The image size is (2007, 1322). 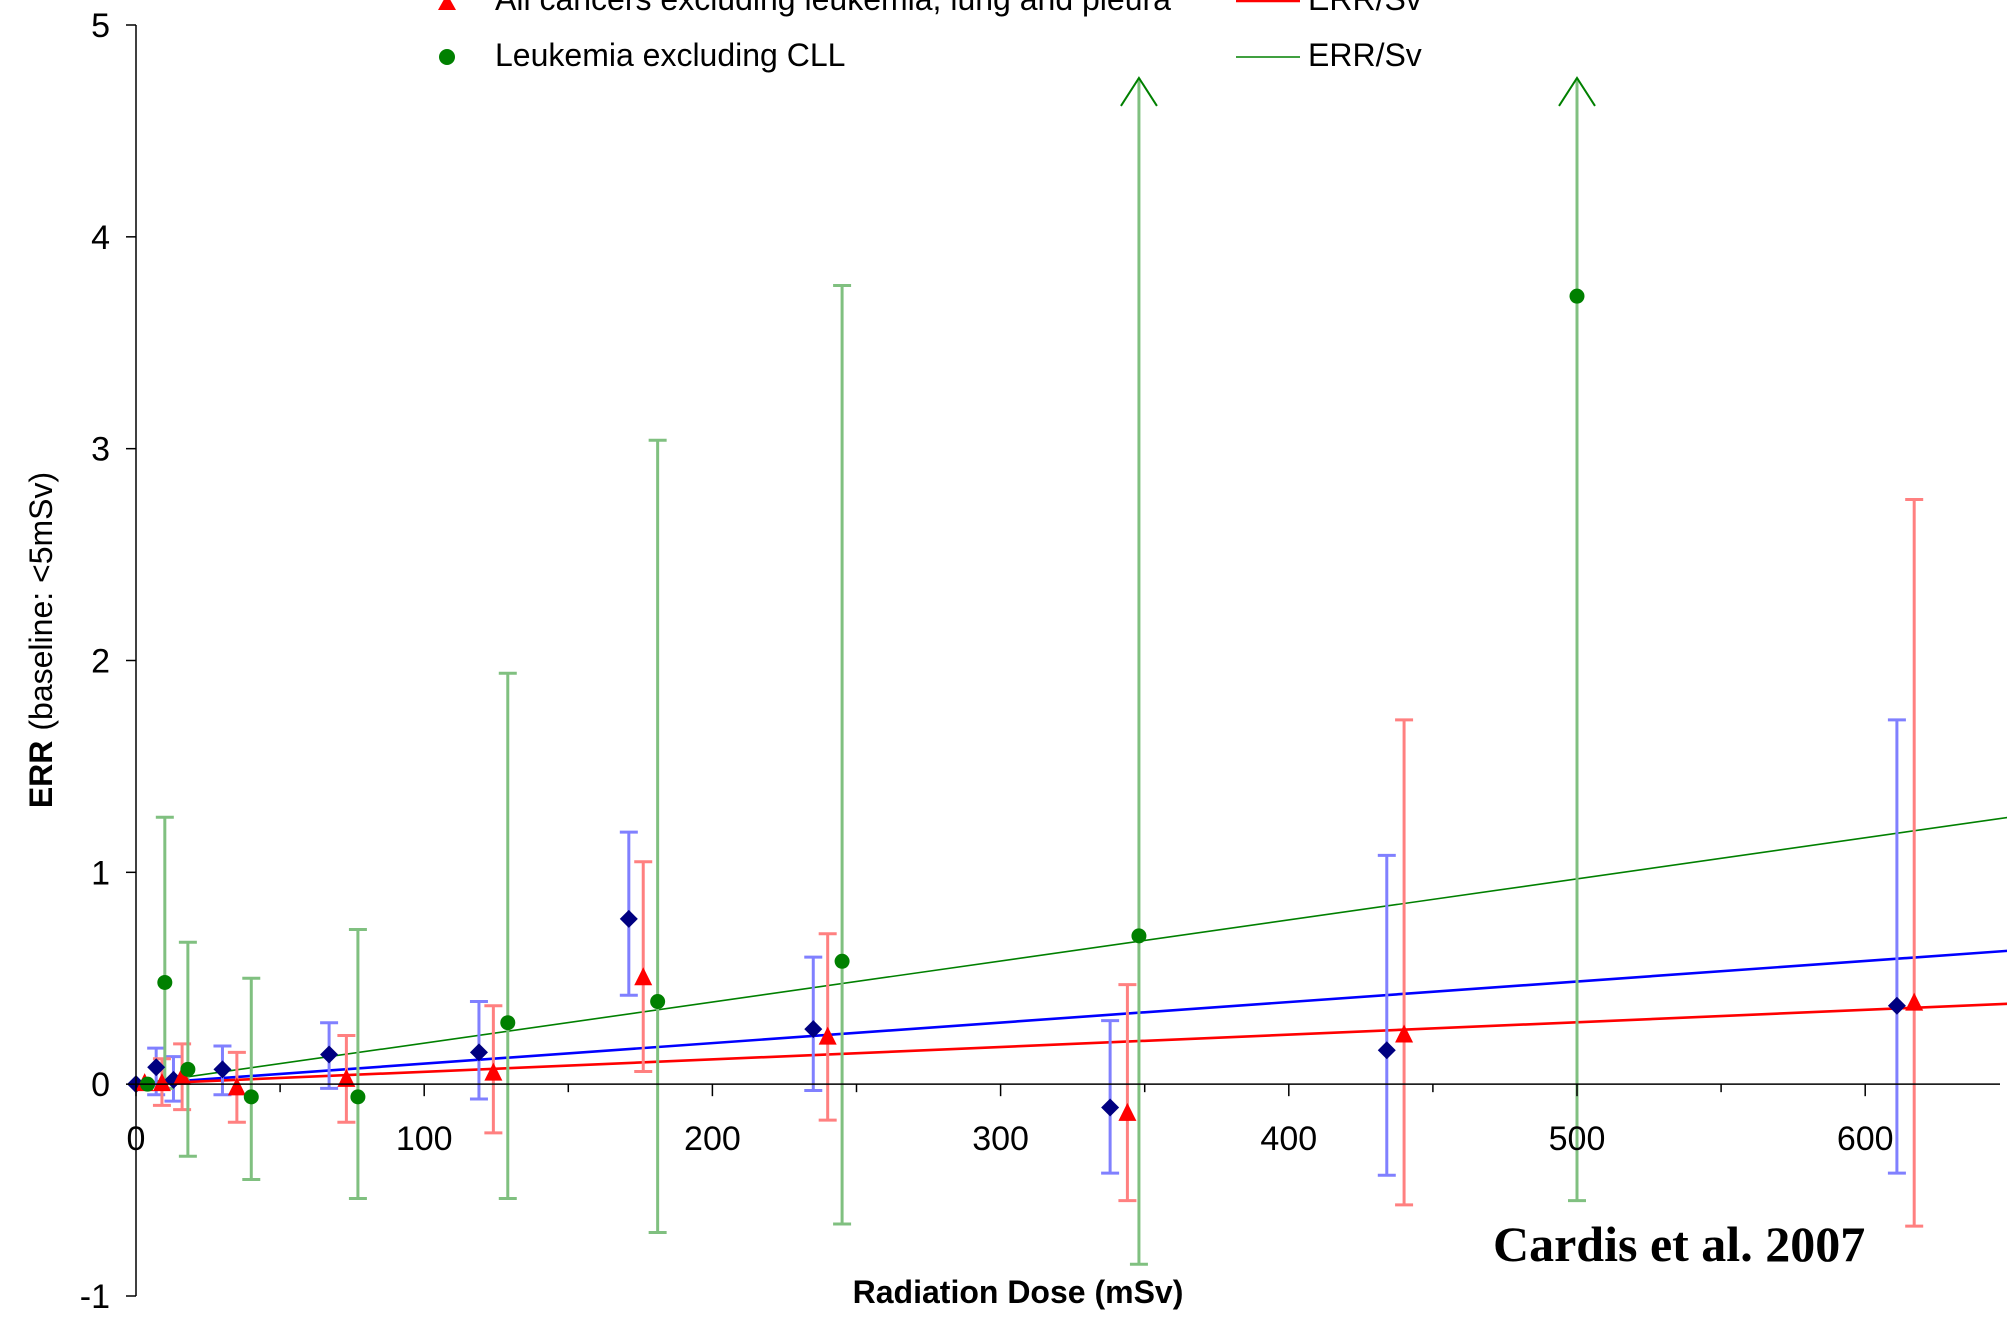 What do you see at coordinates (100, 662) in the screenshot?
I see `y-tick-label: 2` at bounding box center [100, 662].